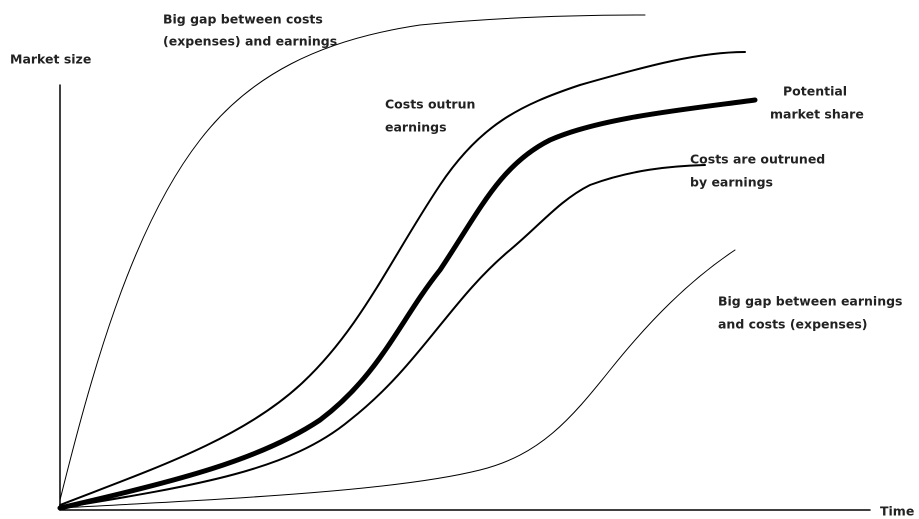 The width and height of the screenshot is (919, 519). I want to click on x-axis-label: Time, so click(897, 511).